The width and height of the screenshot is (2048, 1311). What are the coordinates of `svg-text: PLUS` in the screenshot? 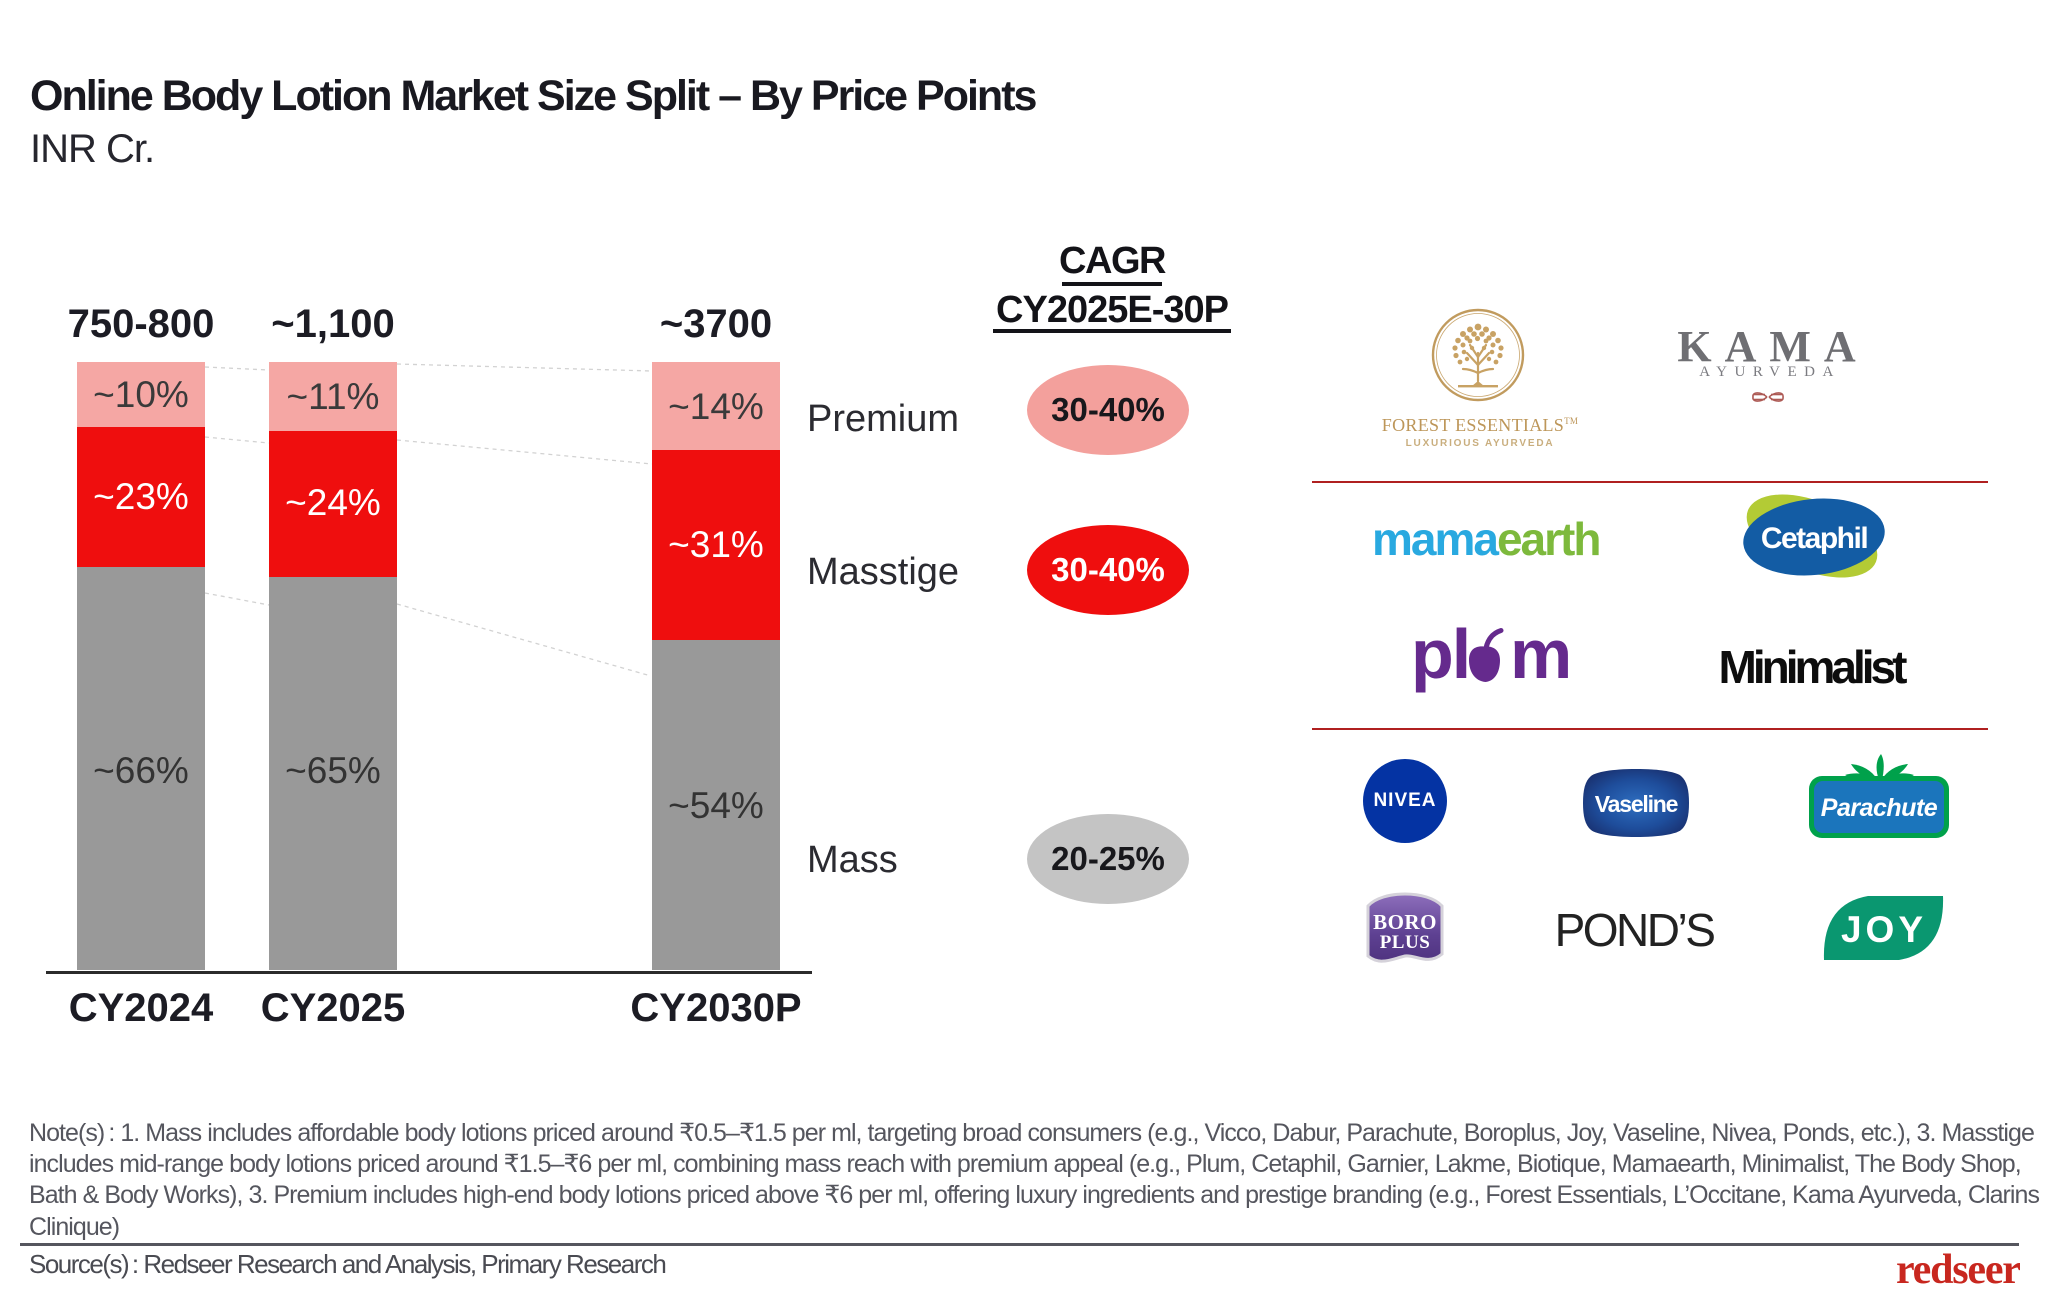 It's located at (1405, 942).